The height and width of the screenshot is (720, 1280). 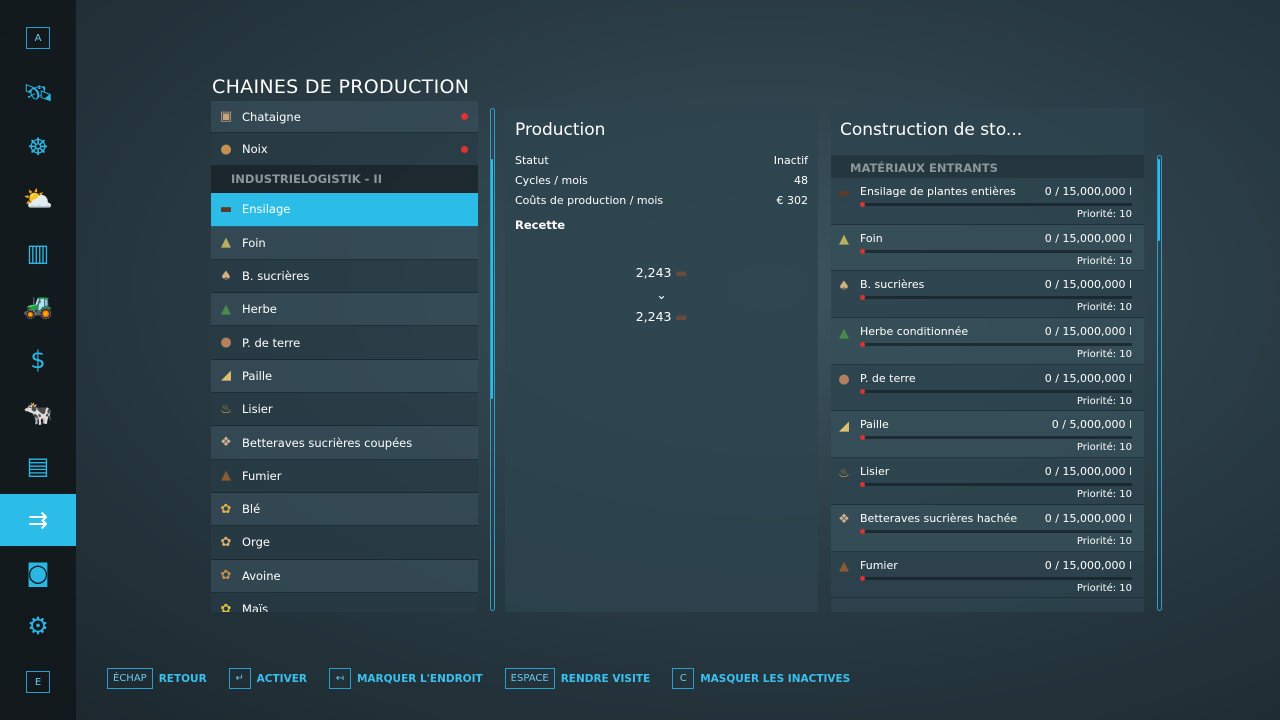 I want to click on sugarbeet-icon: ♠, so click(x=844, y=286).